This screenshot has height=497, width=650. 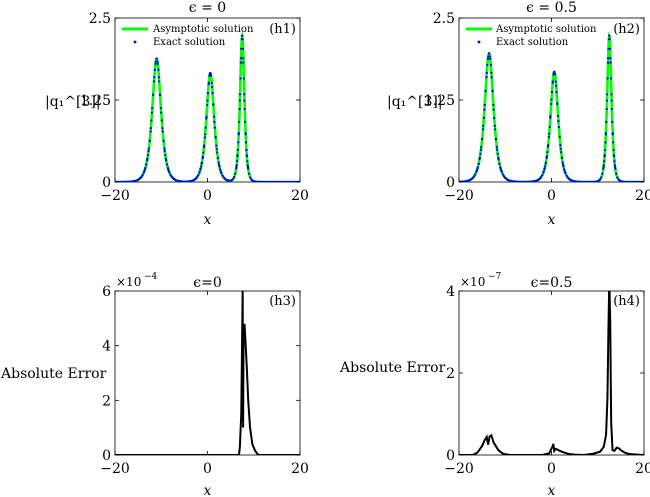 What do you see at coordinates (450, 456) in the screenshot?
I see `y-tick-label: 0` at bounding box center [450, 456].